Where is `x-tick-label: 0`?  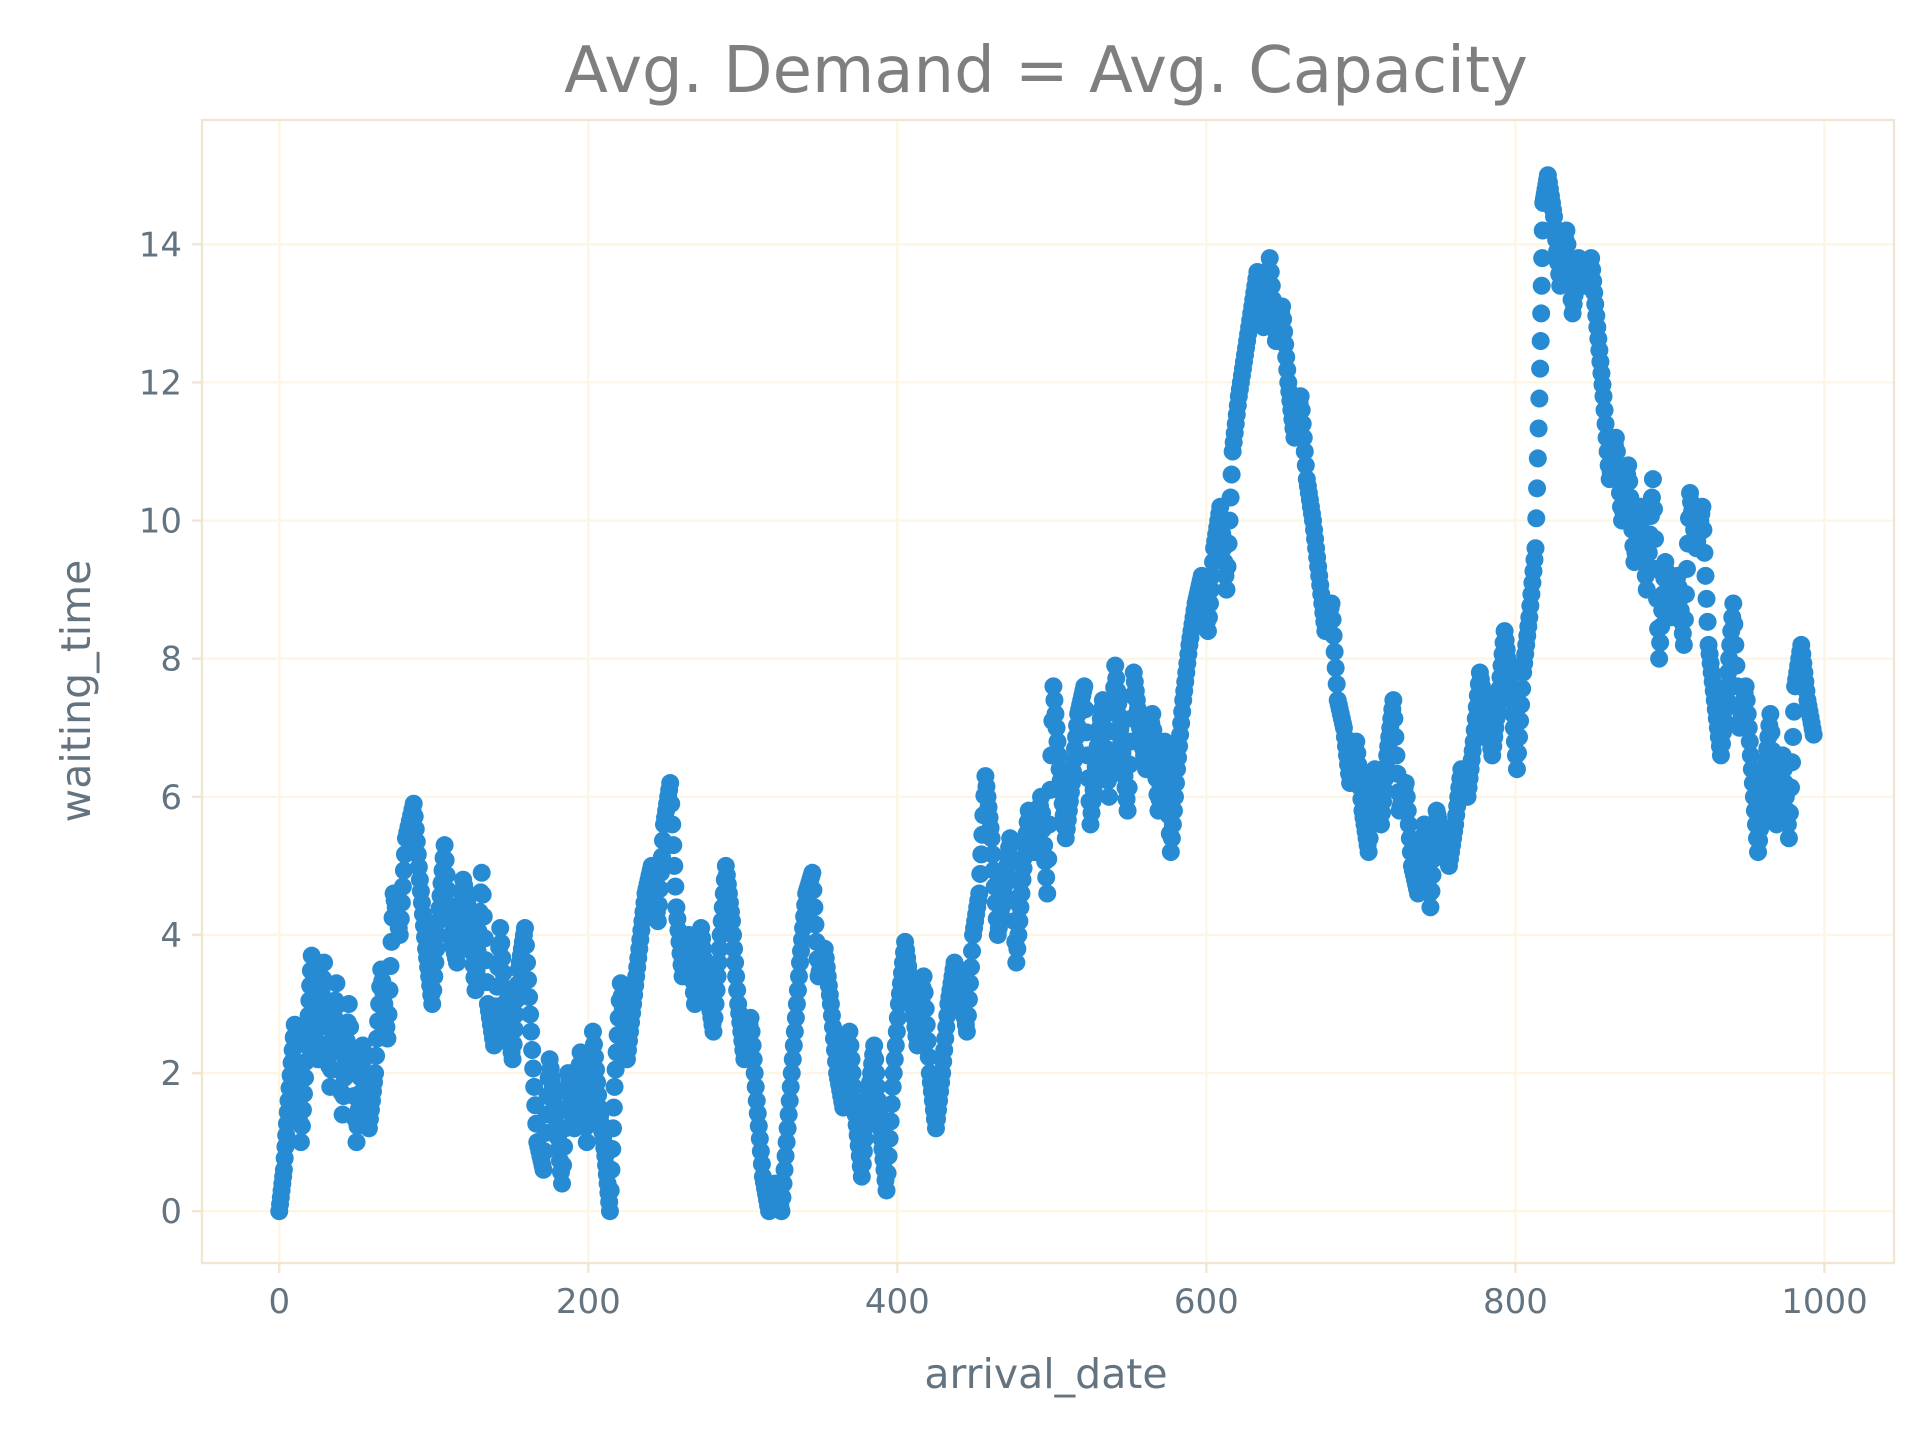 x-tick-label: 0 is located at coordinates (279, 1302).